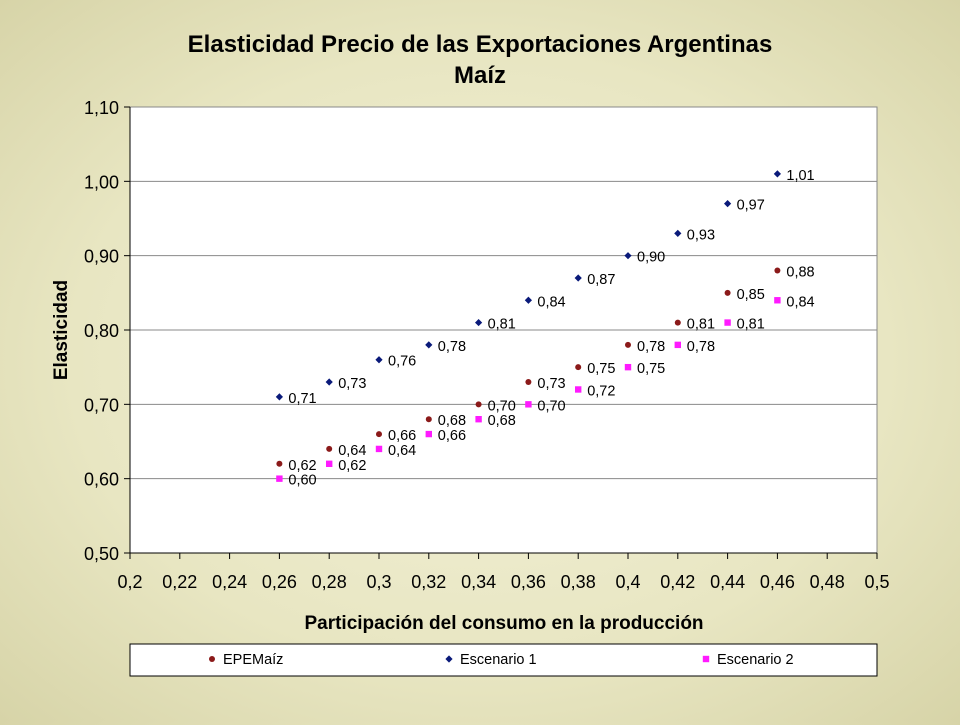 This screenshot has width=960, height=725. I want to click on escenario-2-data-label: 0,75, so click(651, 369).